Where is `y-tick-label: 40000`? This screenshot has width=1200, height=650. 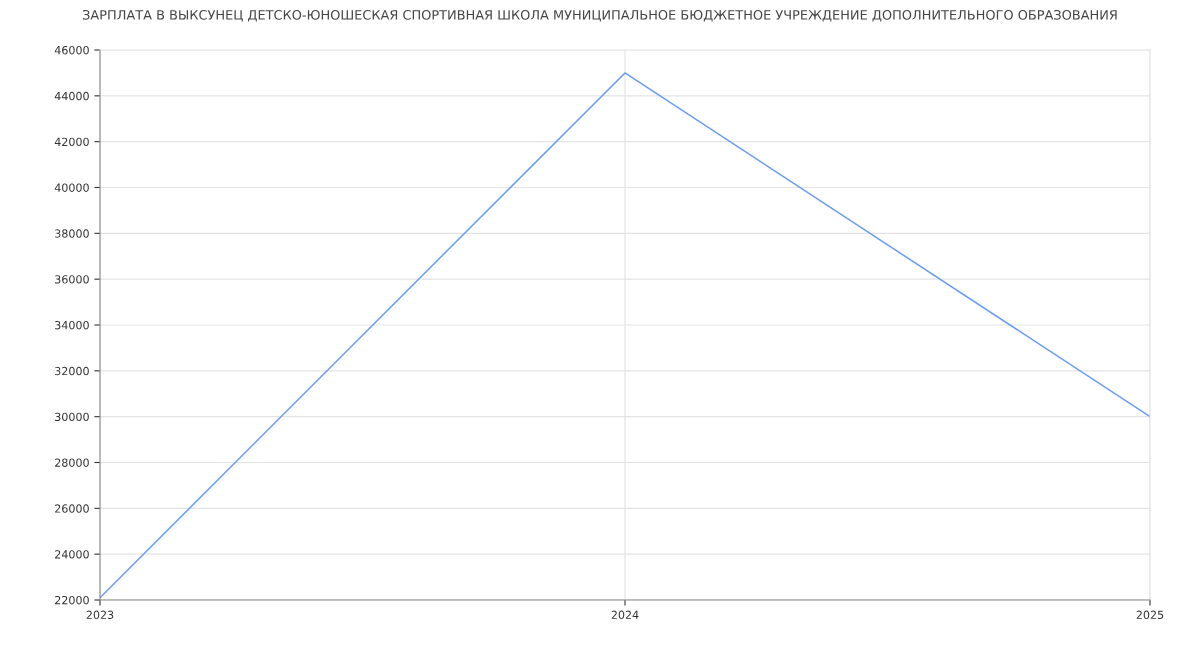
y-tick-label: 40000 is located at coordinates (71, 187).